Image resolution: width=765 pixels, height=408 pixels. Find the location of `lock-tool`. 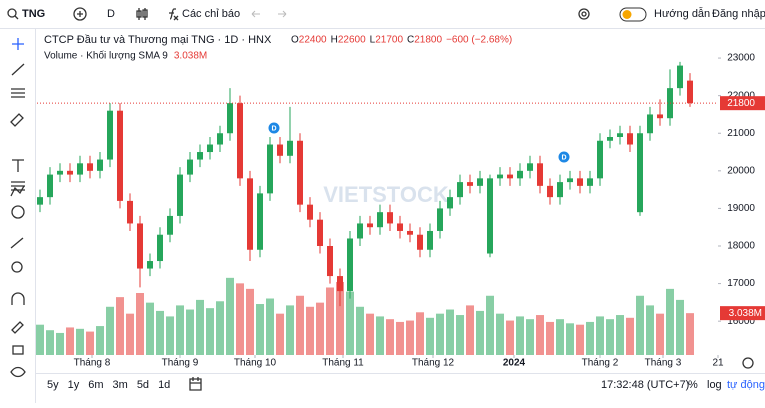

lock-tool is located at coordinates (18, 350).